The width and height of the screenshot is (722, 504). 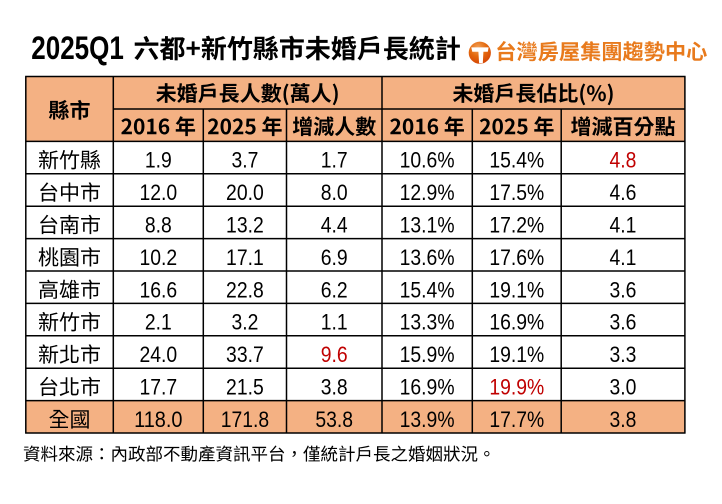 I want to click on svg-text: 10.6%, so click(x=427, y=160).